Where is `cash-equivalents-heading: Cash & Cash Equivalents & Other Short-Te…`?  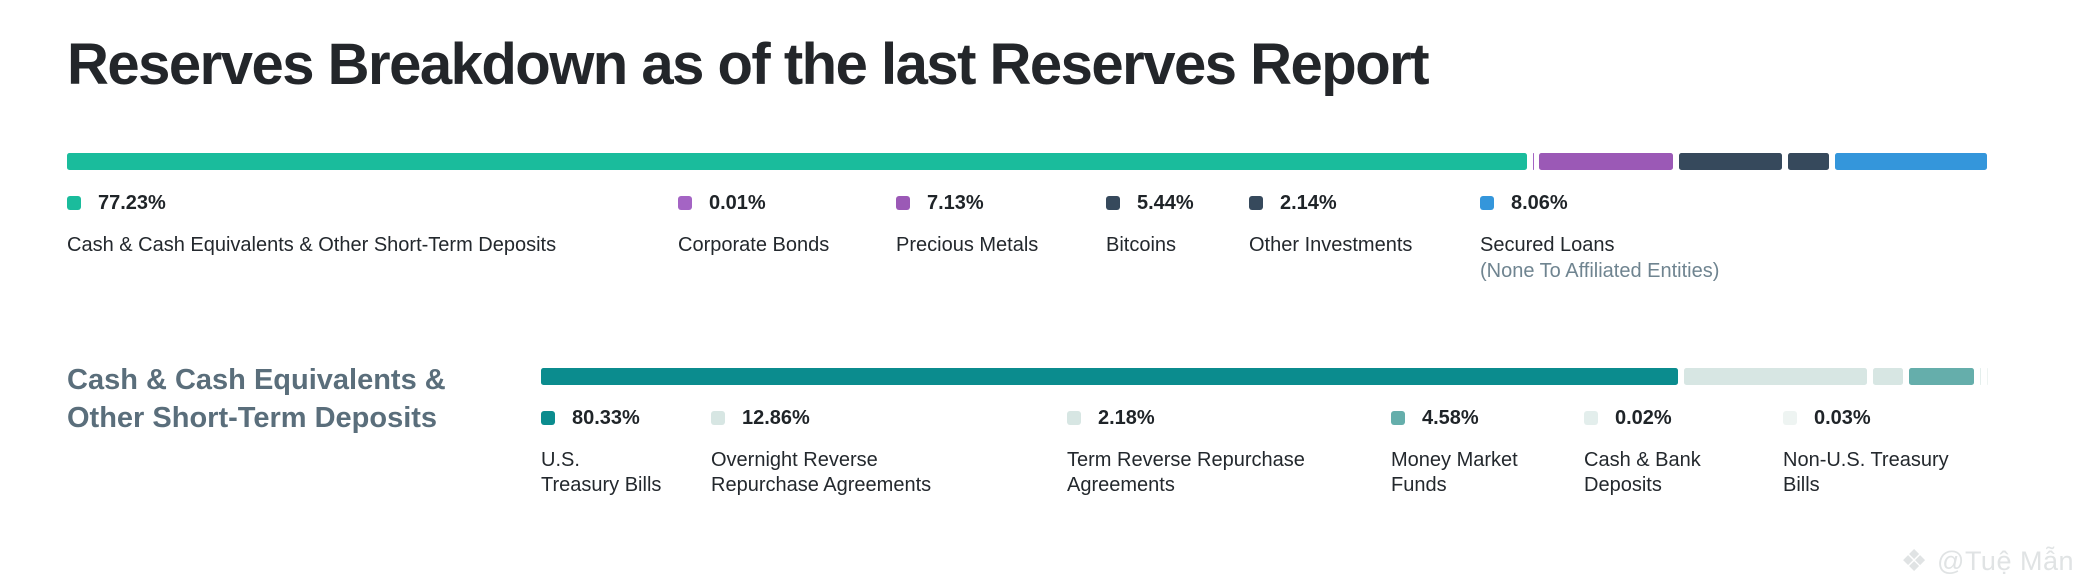
cash-equivalents-heading: Cash & Cash Equivalents & Other Short-Te… is located at coordinates (256, 399).